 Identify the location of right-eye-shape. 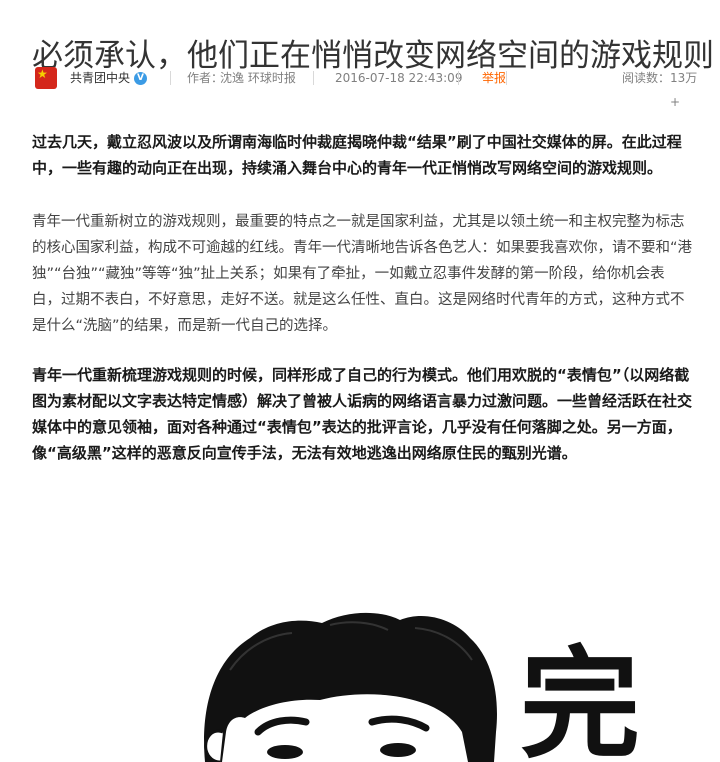
(398, 750).